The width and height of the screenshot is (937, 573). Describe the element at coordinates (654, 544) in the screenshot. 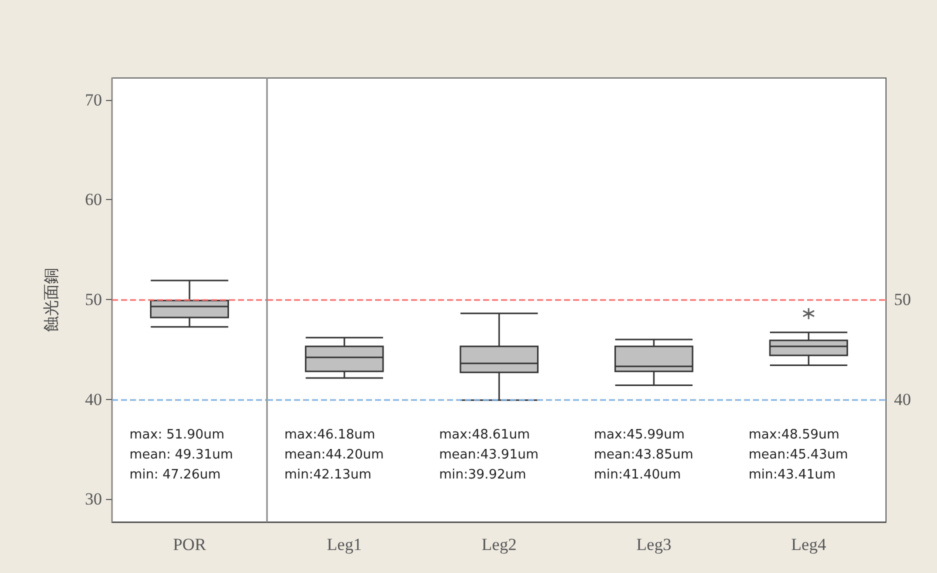

I see `x-tick-label: Leg3` at that location.